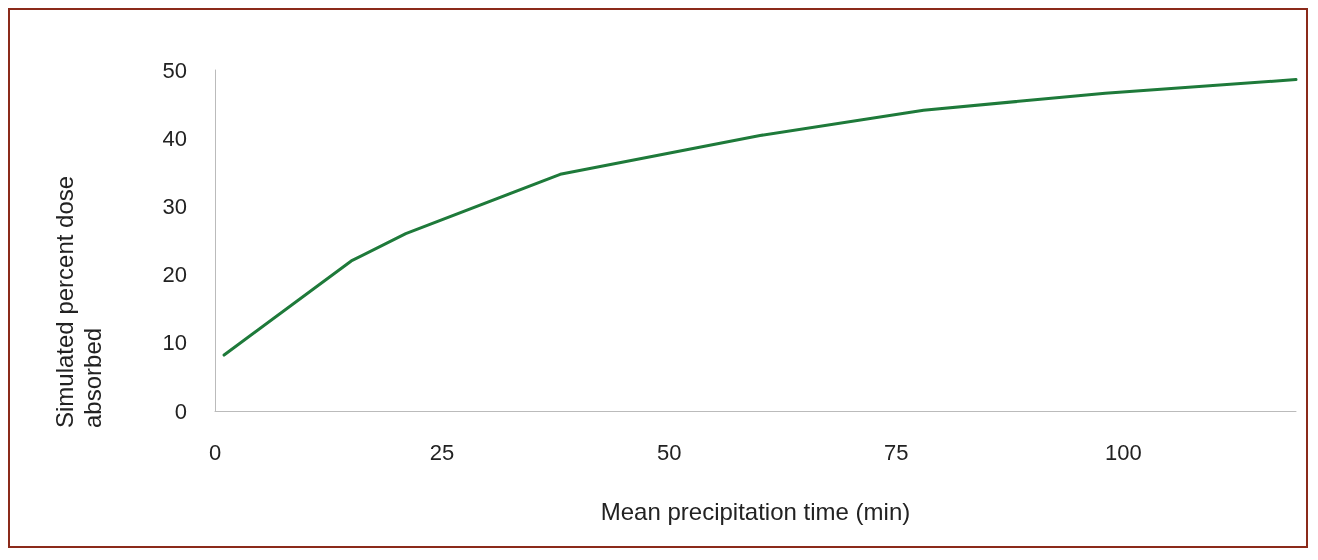 The width and height of the screenshot is (1318, 560). What do you see at coordinates (669, 452) in the screenshot?
I see `x-tick-label: 50` at bounding box center [669, 452].